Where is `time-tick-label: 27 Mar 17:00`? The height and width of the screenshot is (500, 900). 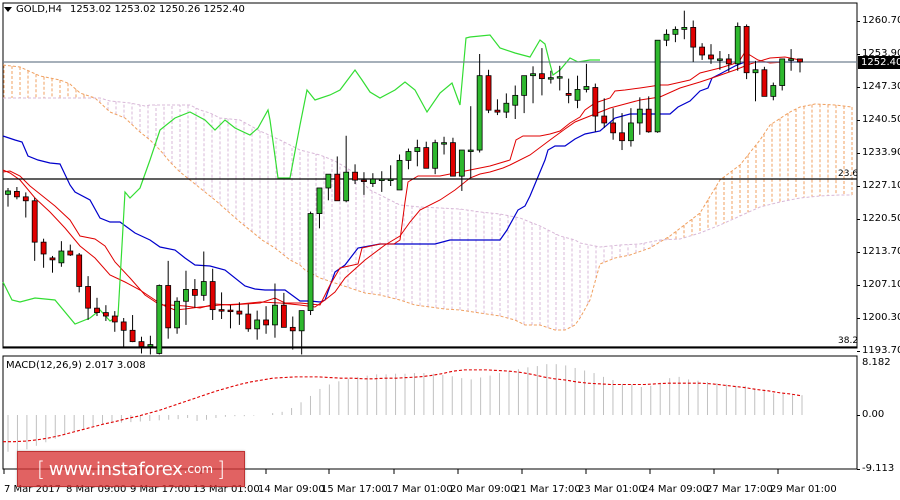 time-tick-label: 27 Mar 17:00 is located at coordinates (739, 489).